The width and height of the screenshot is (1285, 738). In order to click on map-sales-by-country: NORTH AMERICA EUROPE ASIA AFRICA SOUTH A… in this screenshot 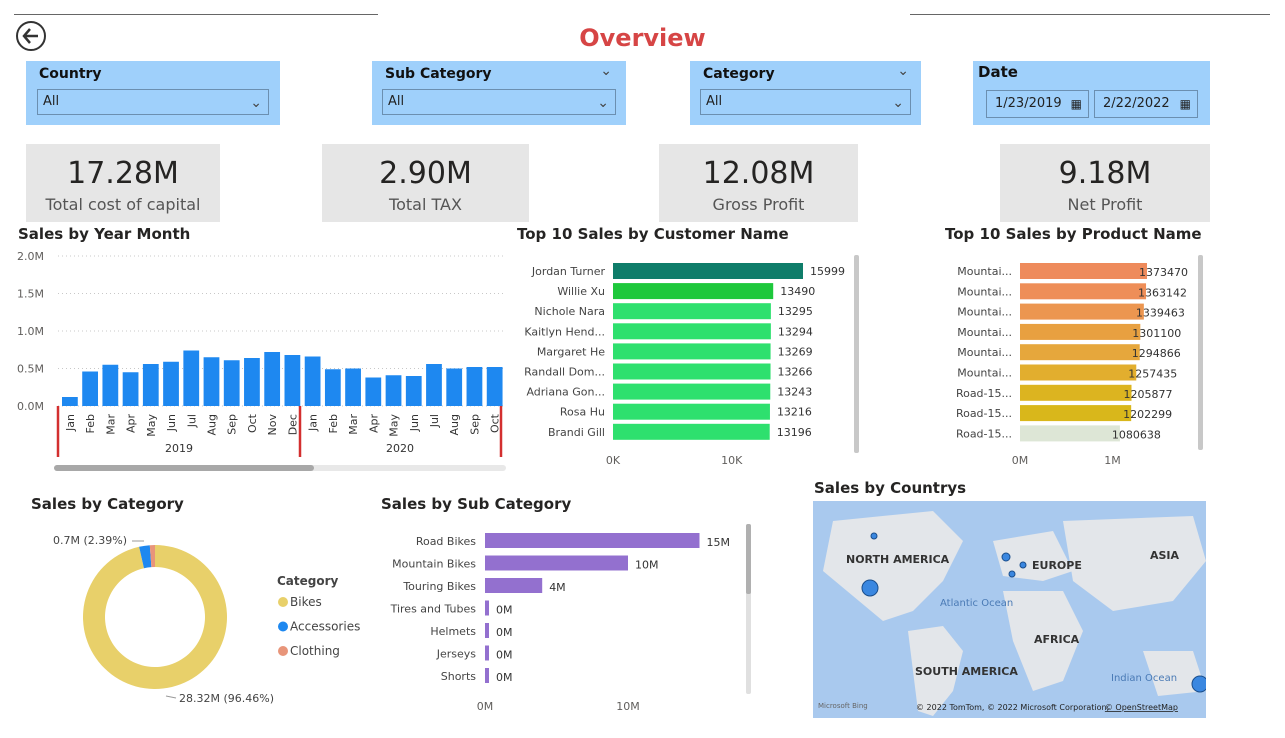, I will do `click(1009, 609)`.